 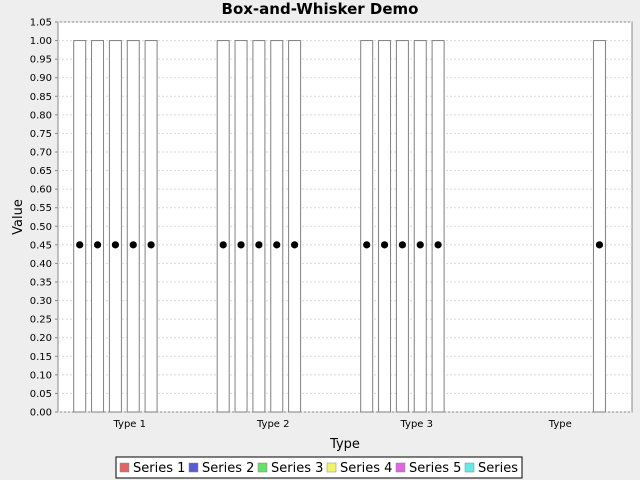 I want to click on legend-item: Series 4, so click(x=359, y=468).